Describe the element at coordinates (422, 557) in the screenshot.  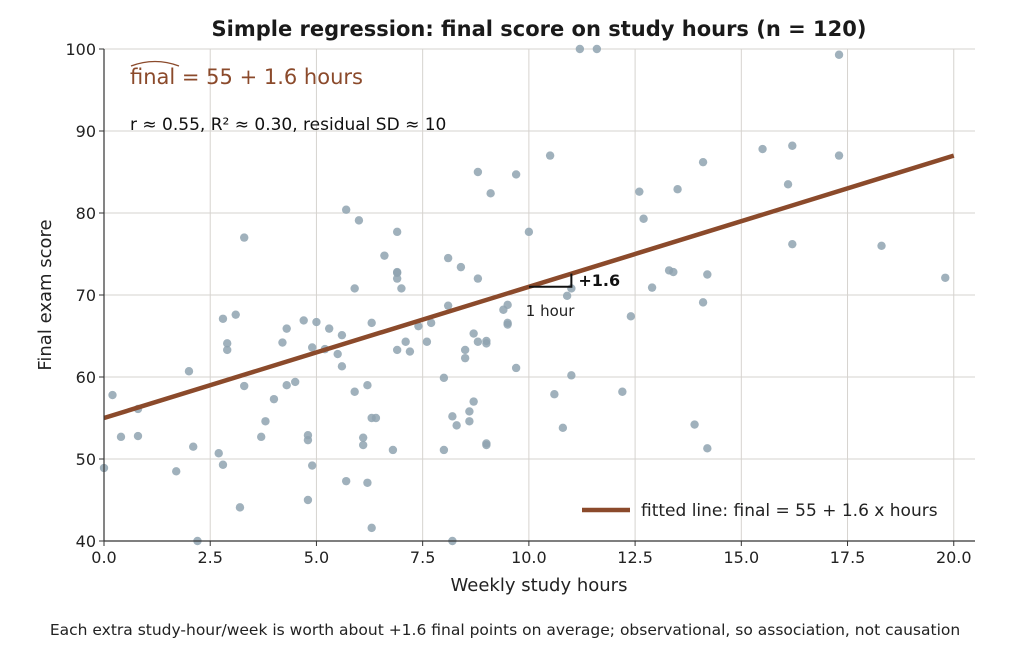
I see `x-tick-label: 7.5` at that location.